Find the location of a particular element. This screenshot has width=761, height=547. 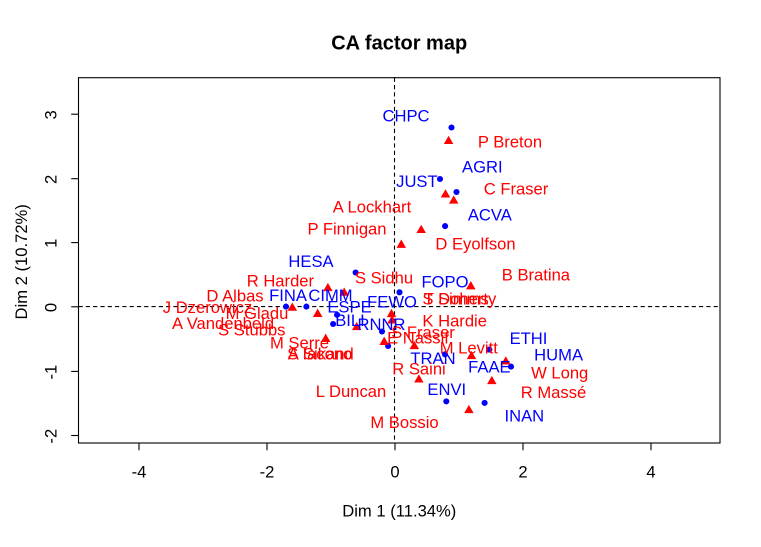

svg-text: Dim 1 (11.34%) is located at coordinates (399, 511).